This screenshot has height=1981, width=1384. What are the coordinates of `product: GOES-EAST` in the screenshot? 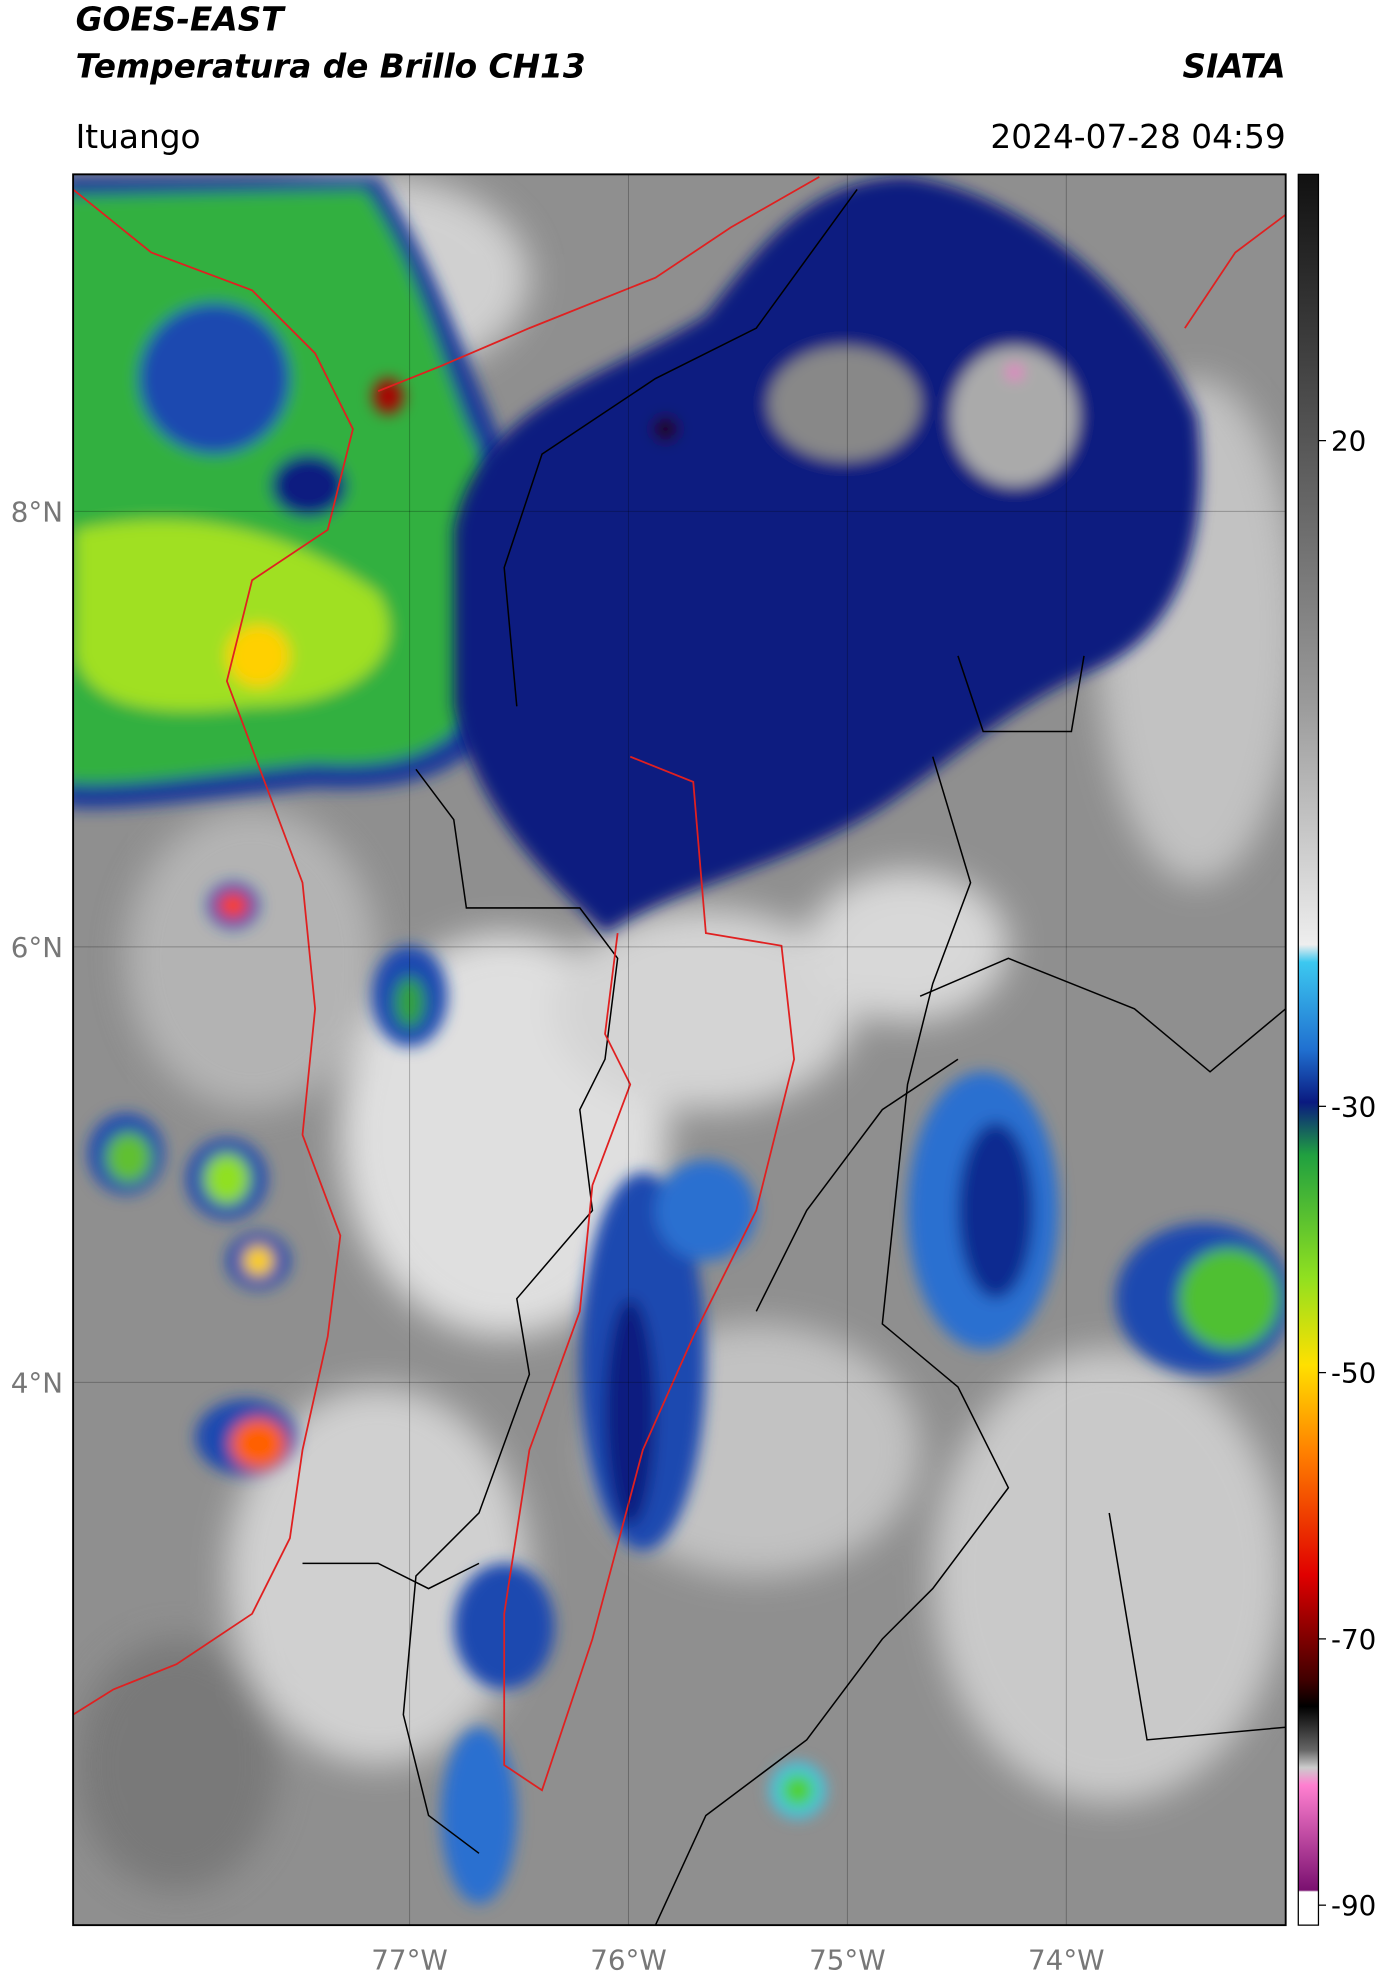 It's located at (181, 20).